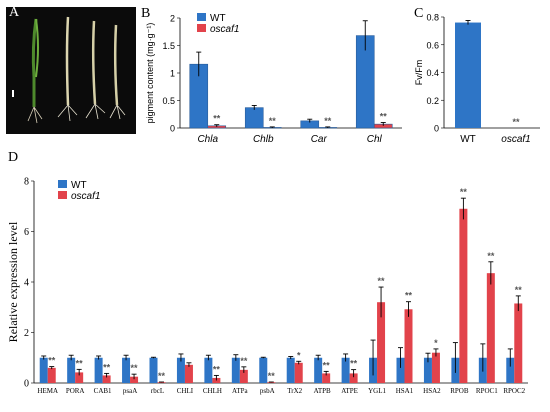  Describe the element at coordinates (294, 391) in the screenshot. I see `x-category-label: TrX2` at that location.